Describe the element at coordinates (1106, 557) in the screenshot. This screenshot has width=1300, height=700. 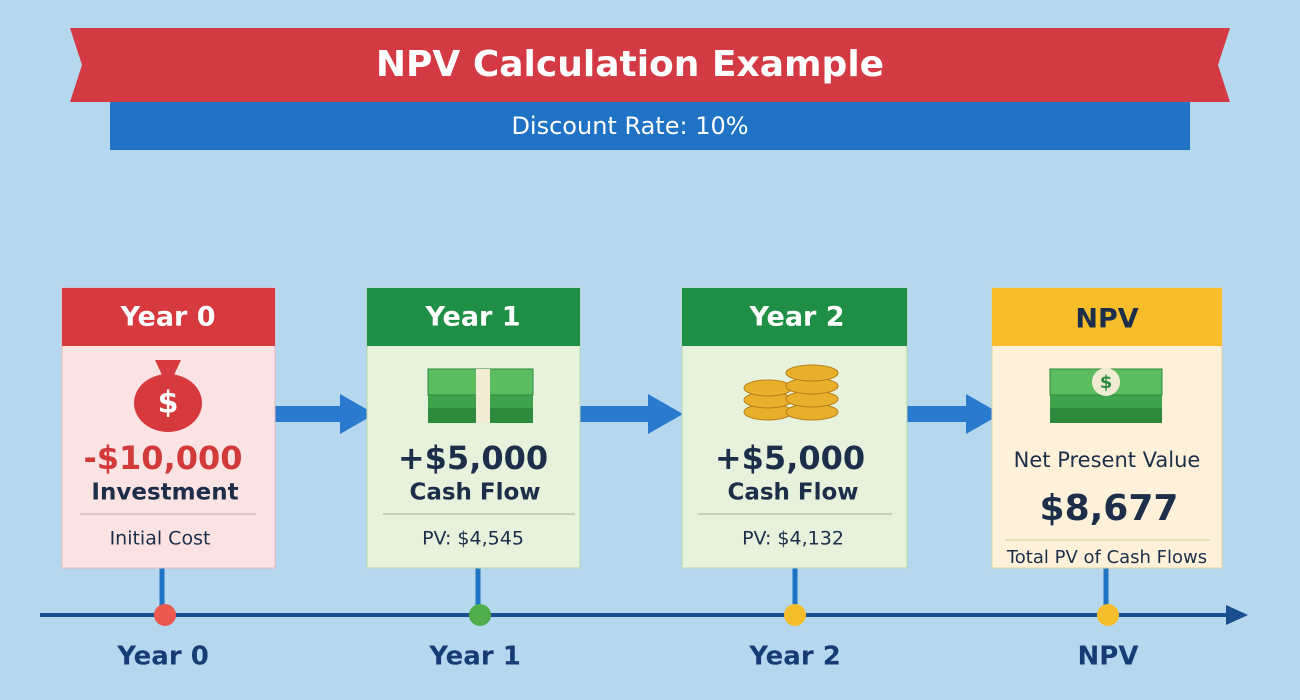
I see `card-note: Total PV of Cash Flows` at that location.